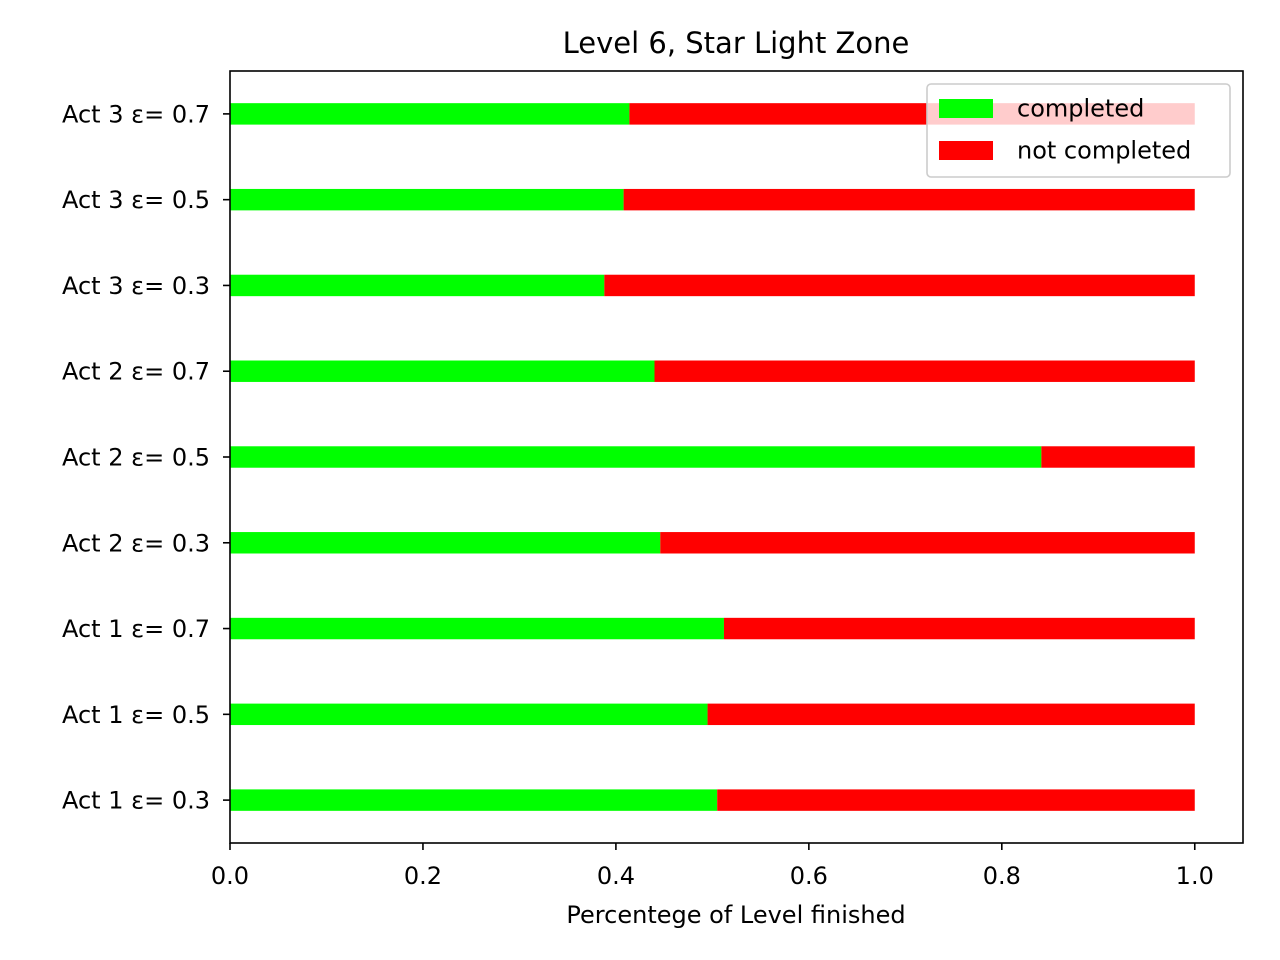 The height and width of the screenshot is (960, 1280). What do you see at coordinates (136, 543) in the screenshot?
I see `y-tick-label: Act 2 ε= 0.3` at bounding box center [136, 543].